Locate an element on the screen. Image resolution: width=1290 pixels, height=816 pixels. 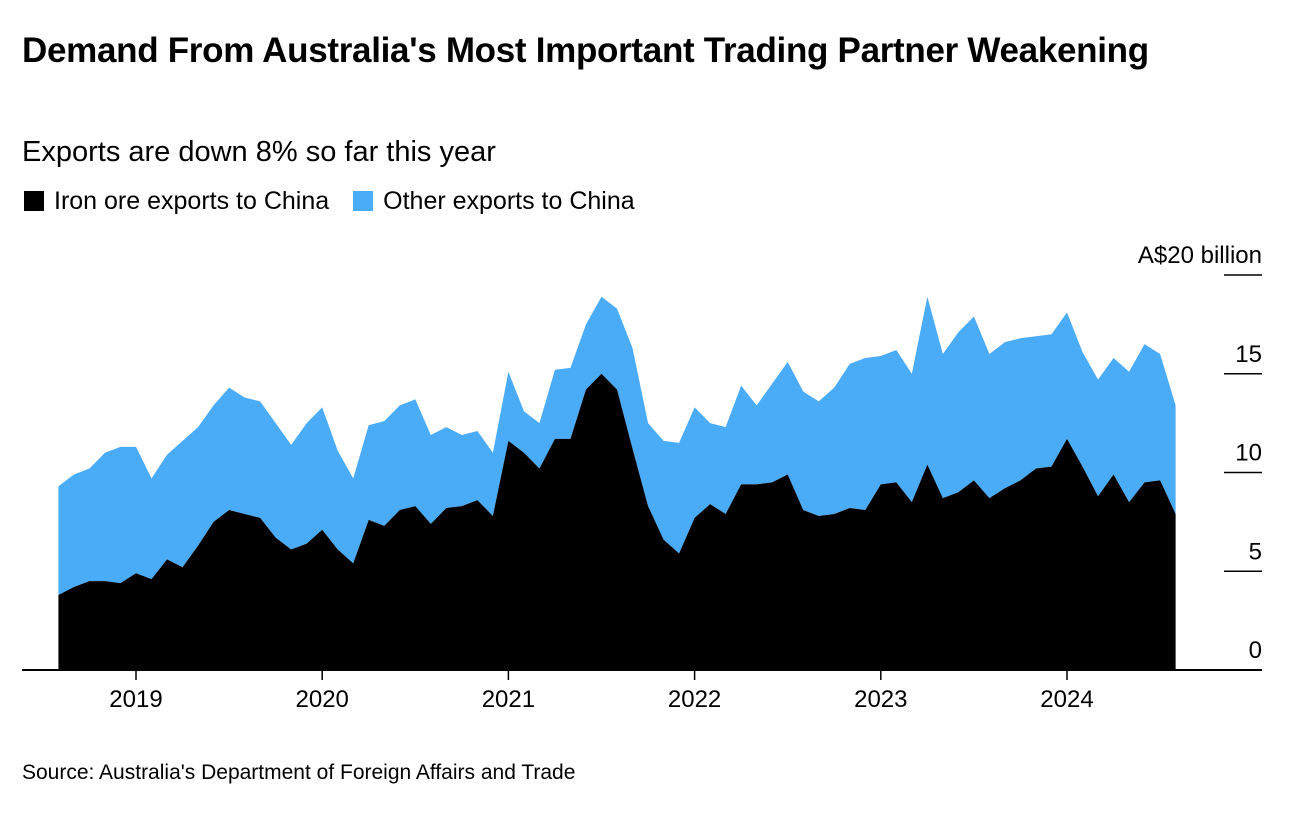
x-tick-label: 2019 is located at coordinates (135, 699).